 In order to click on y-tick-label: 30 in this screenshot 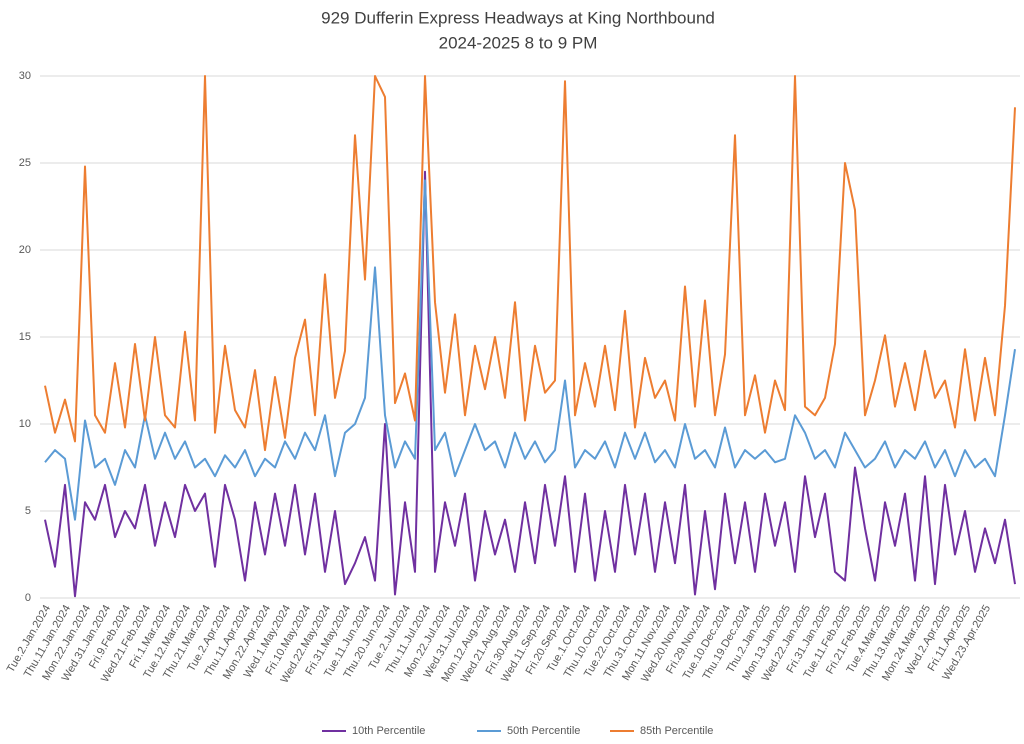, I will do `click(25, 76)`.